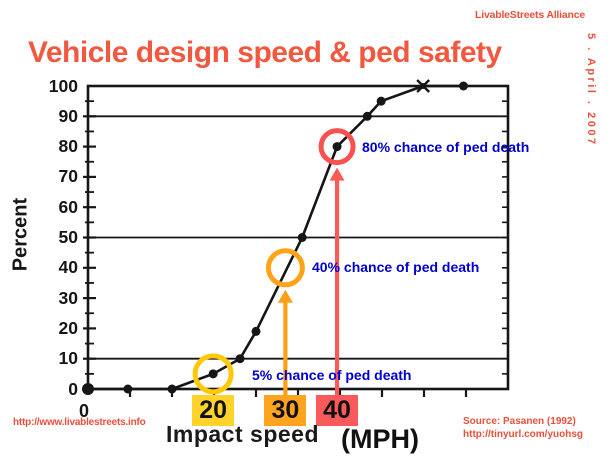  I want to click on x-label-40mph: 40, so click(337, 410).